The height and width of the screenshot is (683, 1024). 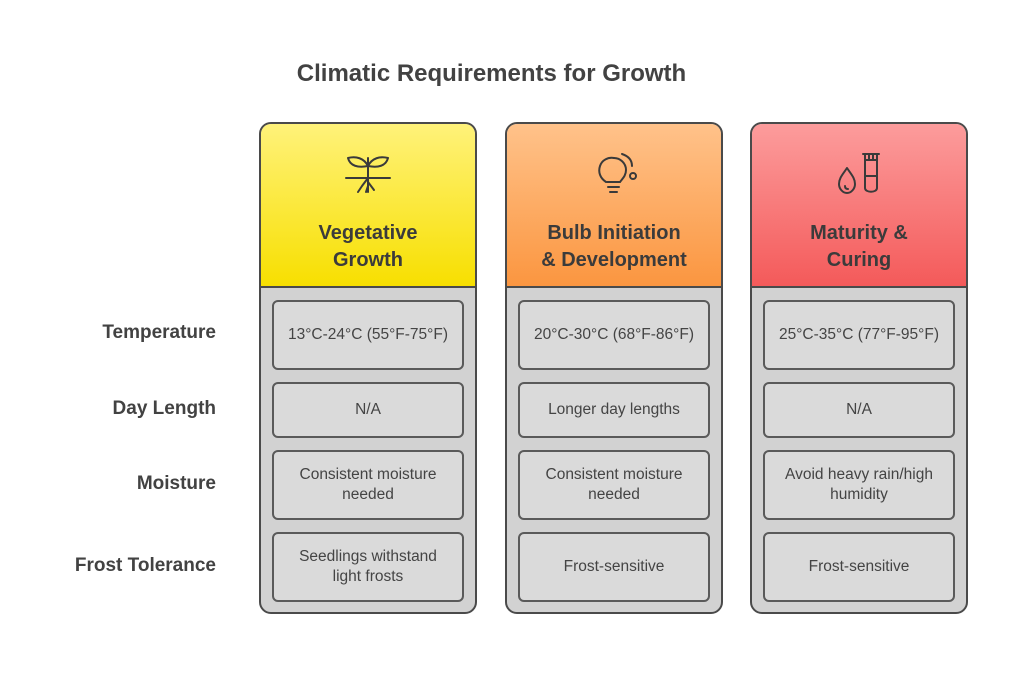 What do you see at coordinates (614, 260) in the screenshot?
I see `column-title-line2: & Development` at bounding box center [614, 260].